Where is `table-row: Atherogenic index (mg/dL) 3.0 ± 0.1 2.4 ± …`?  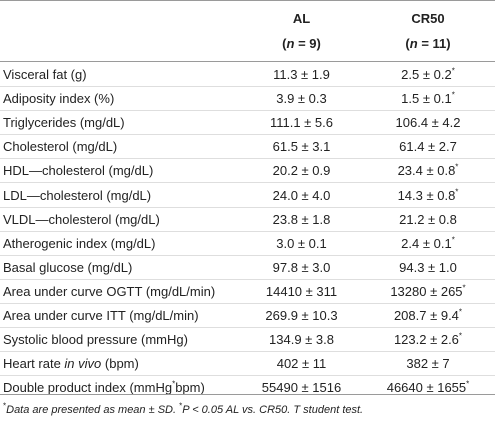 table-row: Atherogenic index (mg/dL) 3.0 ± 0.1 2.4 ± … is located at coordinates (247, 243).